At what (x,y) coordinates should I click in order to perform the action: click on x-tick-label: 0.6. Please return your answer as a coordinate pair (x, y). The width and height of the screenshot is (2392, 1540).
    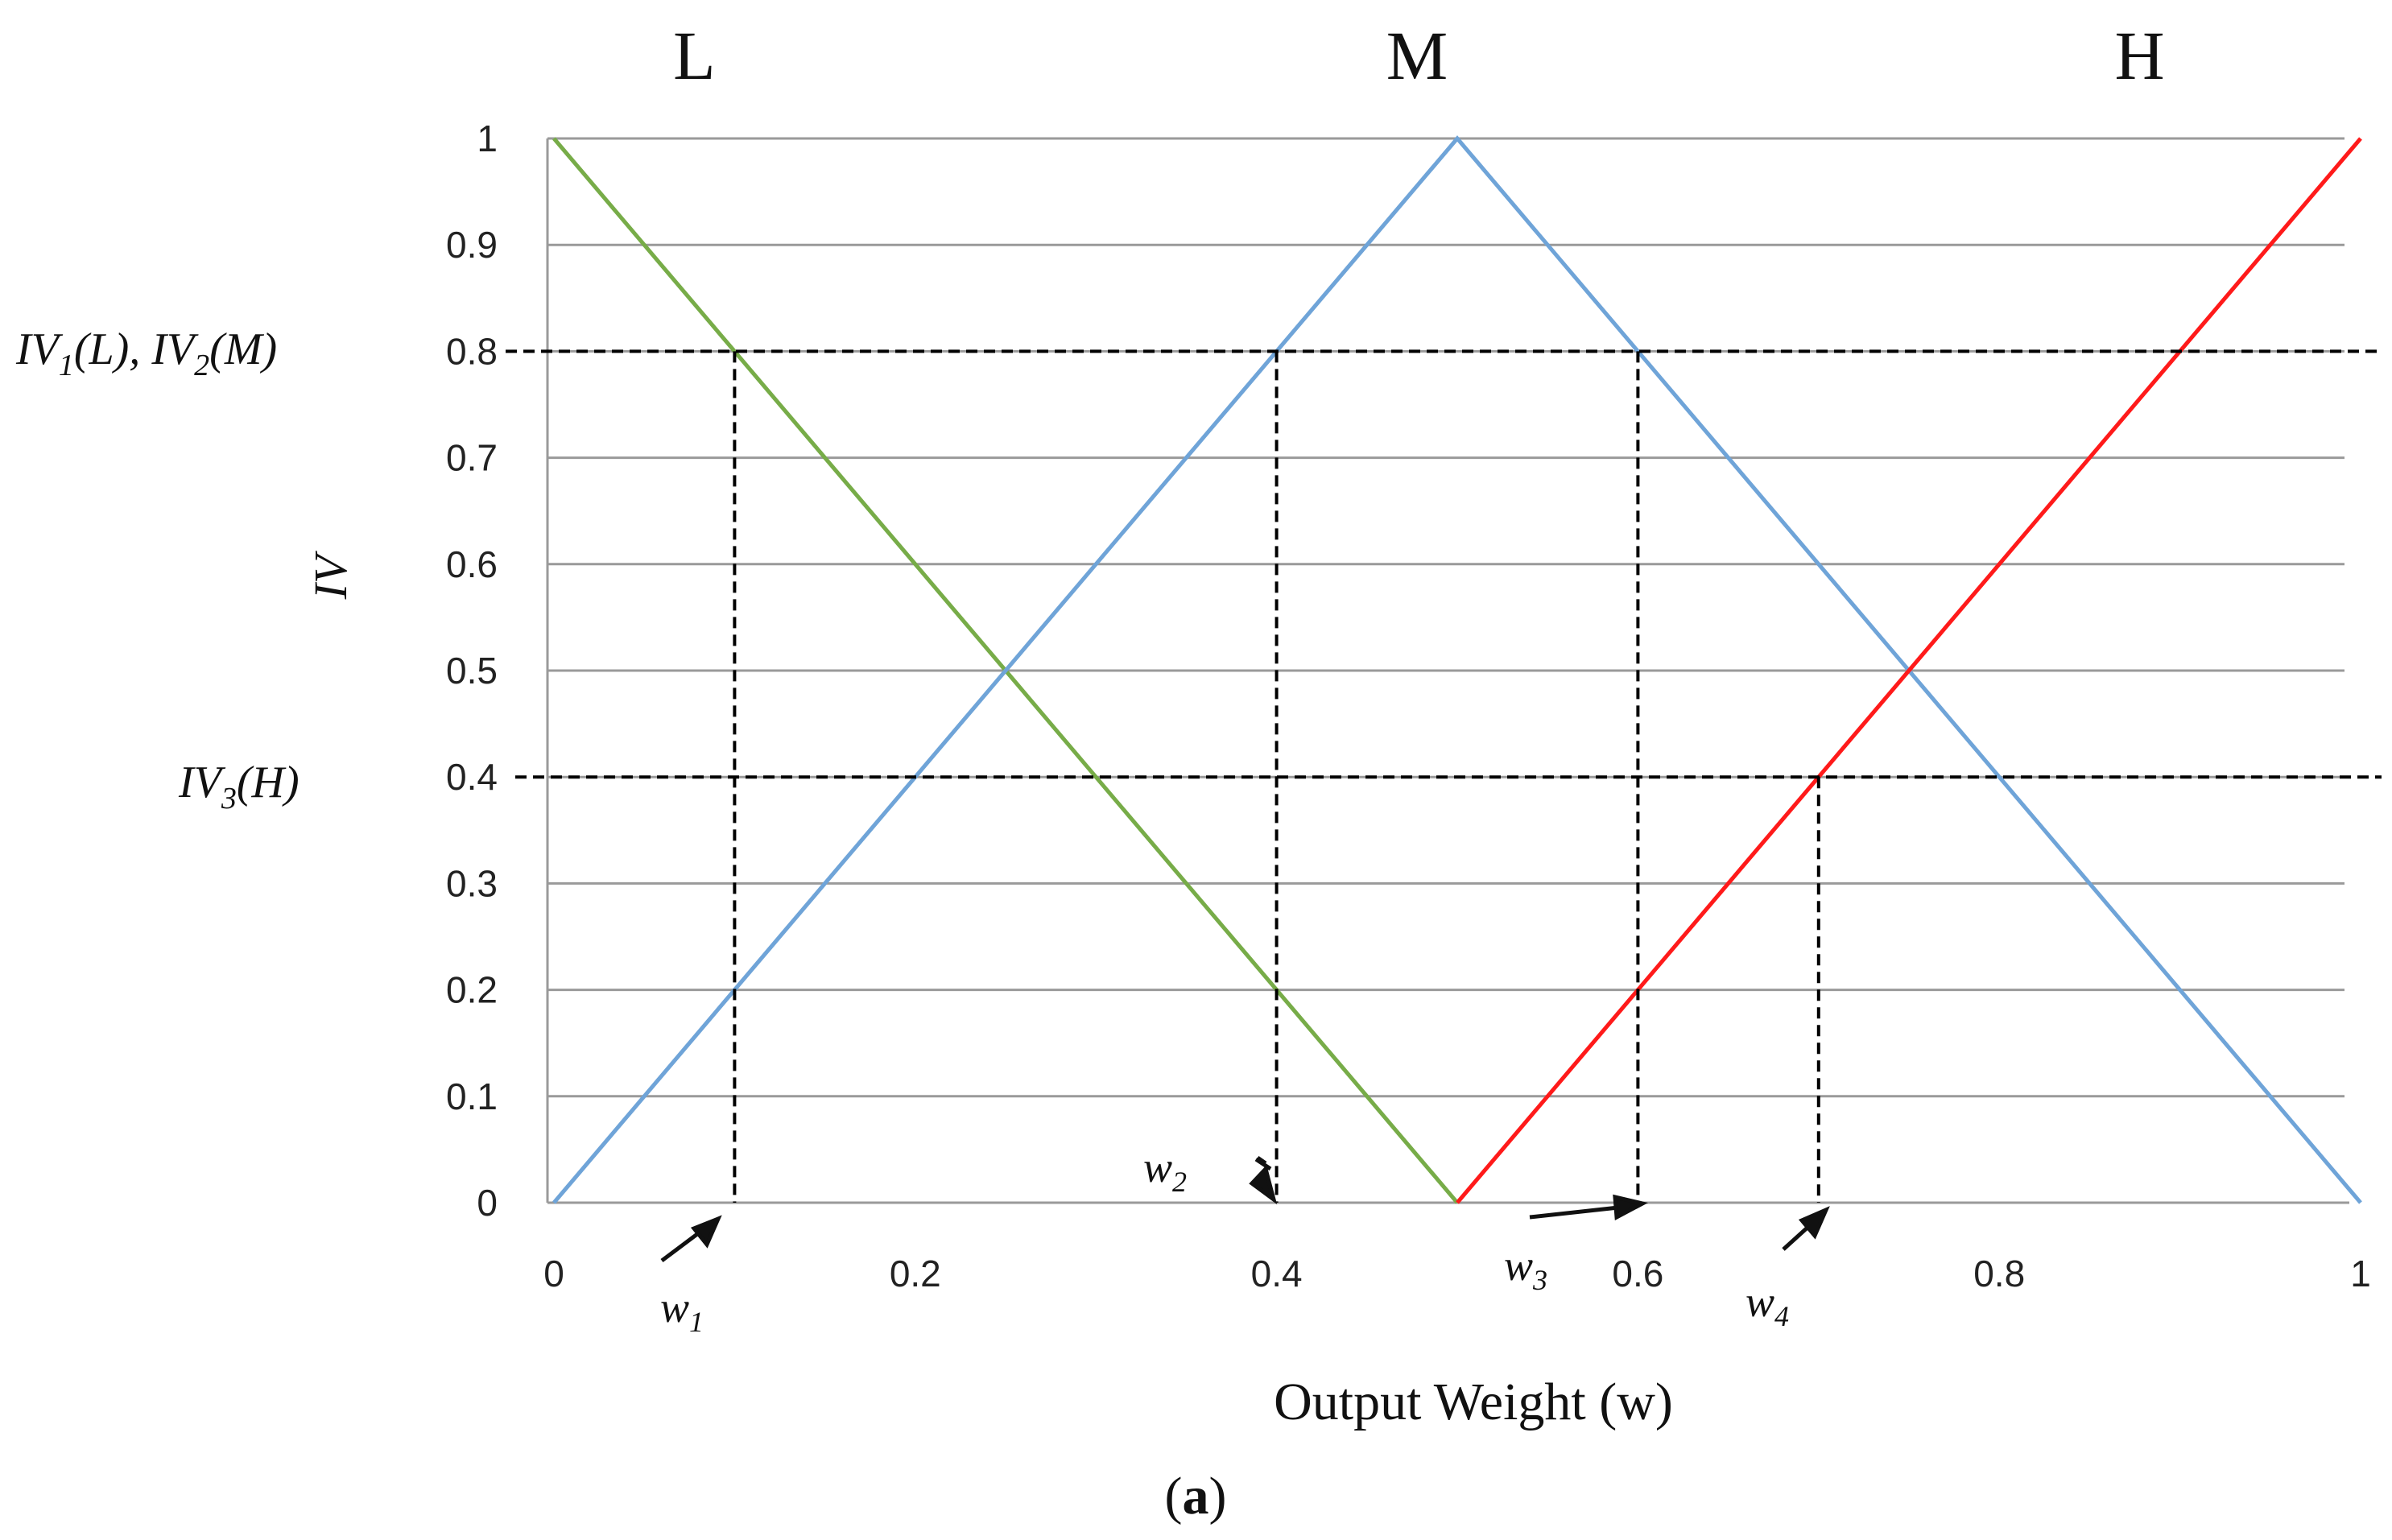
    Looking at the image, I should click on (1637, 1273).